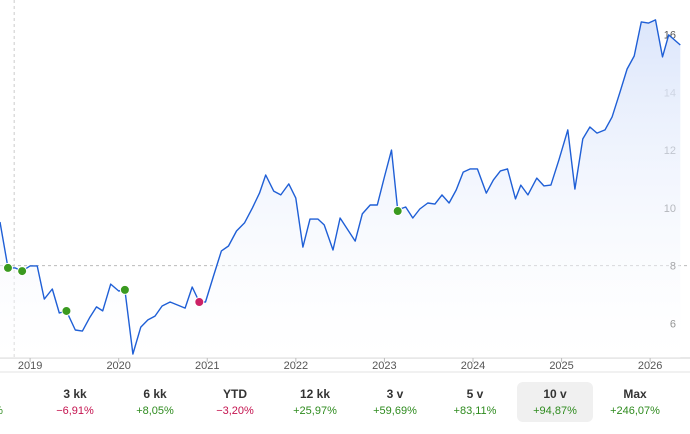 The width and height of the screenshot is (690, 434). Describe the element at coordinates (473, 366) in the screenshot. I see `x-tick-label: 2024` at that location.